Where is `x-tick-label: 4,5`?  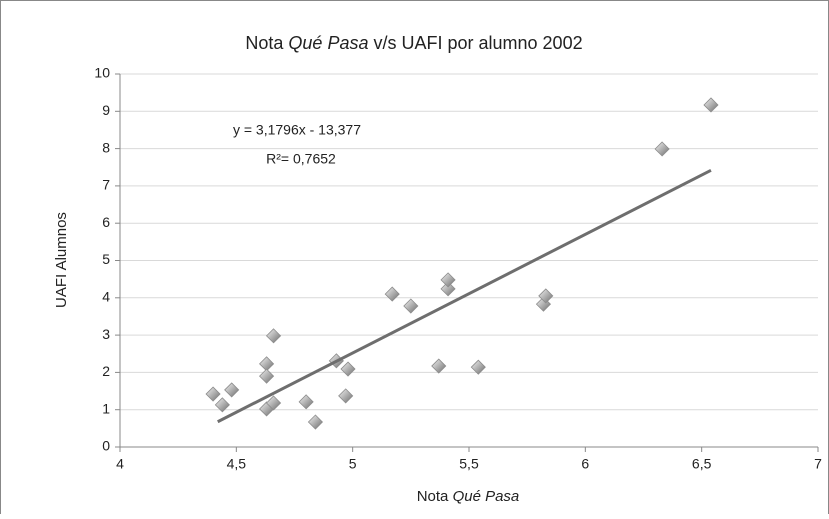
x-tick-label: 4,5 is located at coordinates (237, 464).